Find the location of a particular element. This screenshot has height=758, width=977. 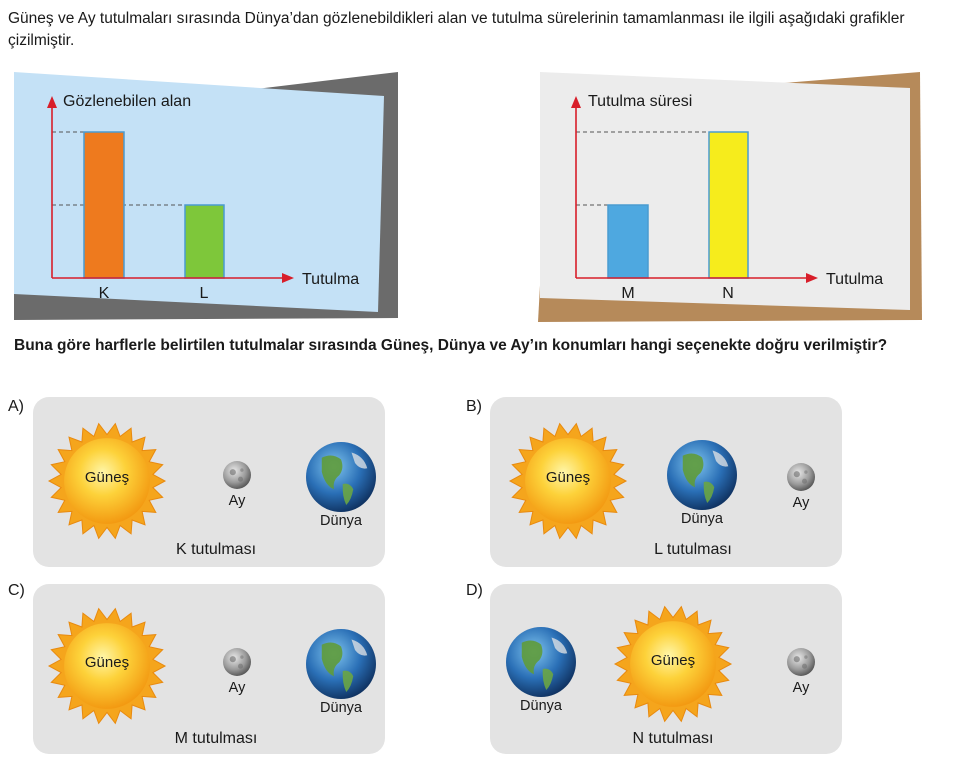

chart-eclipse-duration: Tutulma süresi Tutulma M N is located at coordinates (730, 196).